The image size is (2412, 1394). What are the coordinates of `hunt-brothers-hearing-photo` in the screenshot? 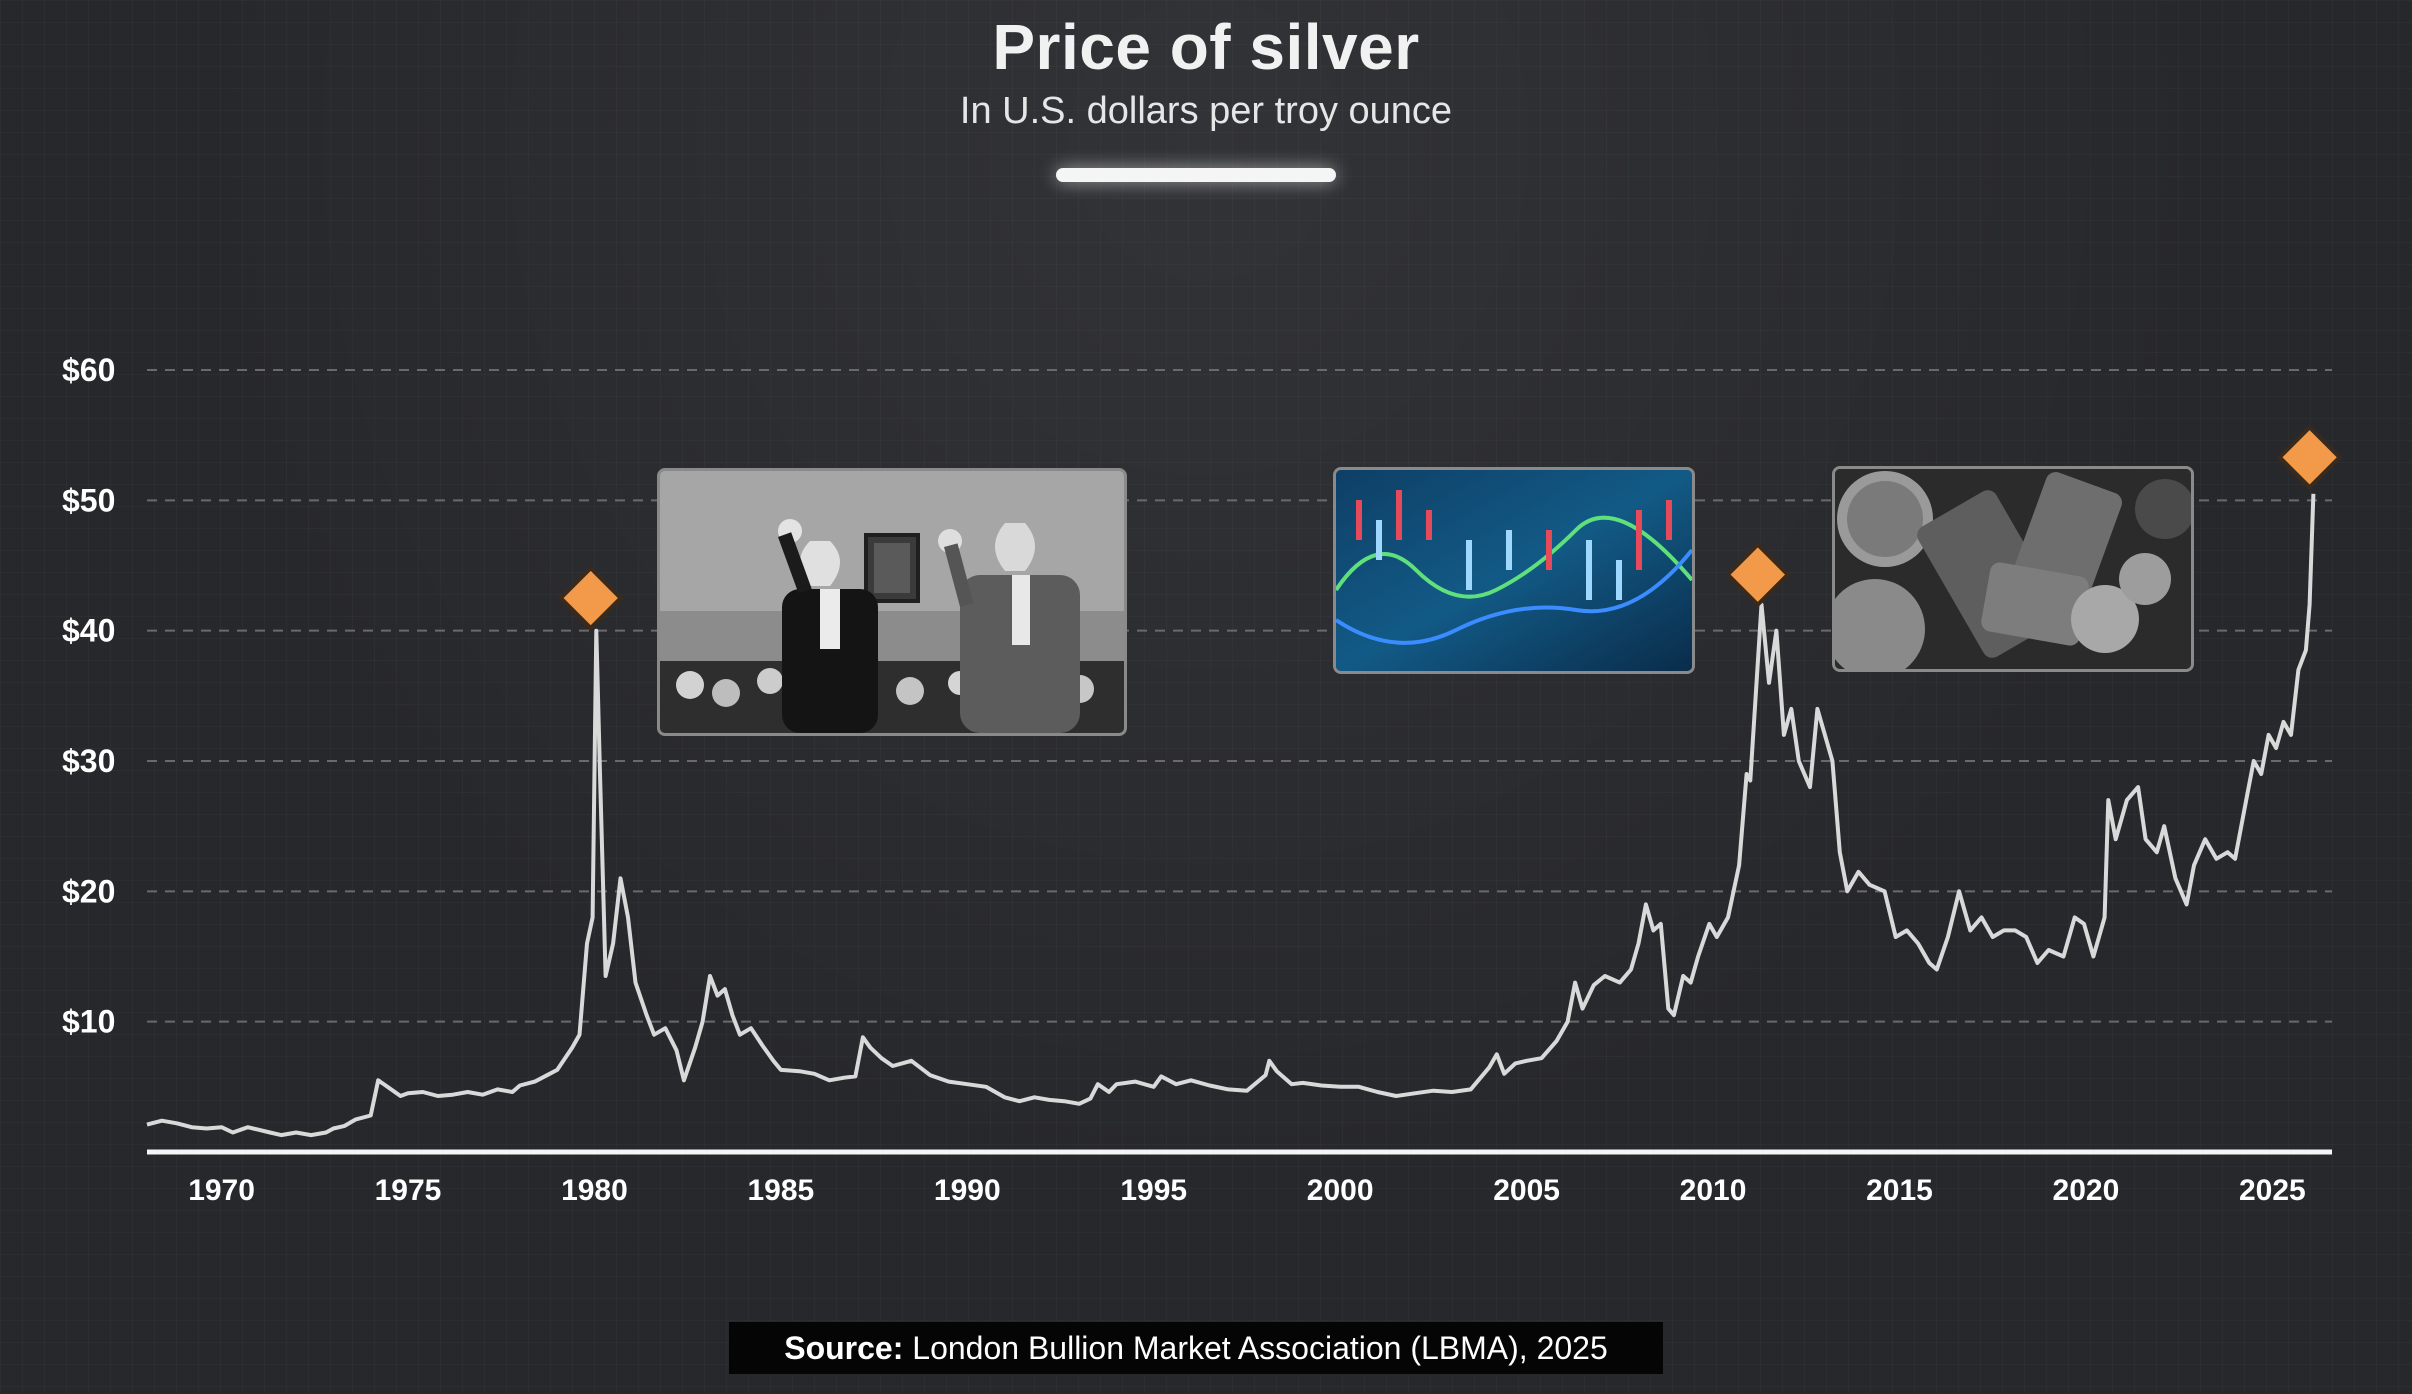 It's located at (892, 602).